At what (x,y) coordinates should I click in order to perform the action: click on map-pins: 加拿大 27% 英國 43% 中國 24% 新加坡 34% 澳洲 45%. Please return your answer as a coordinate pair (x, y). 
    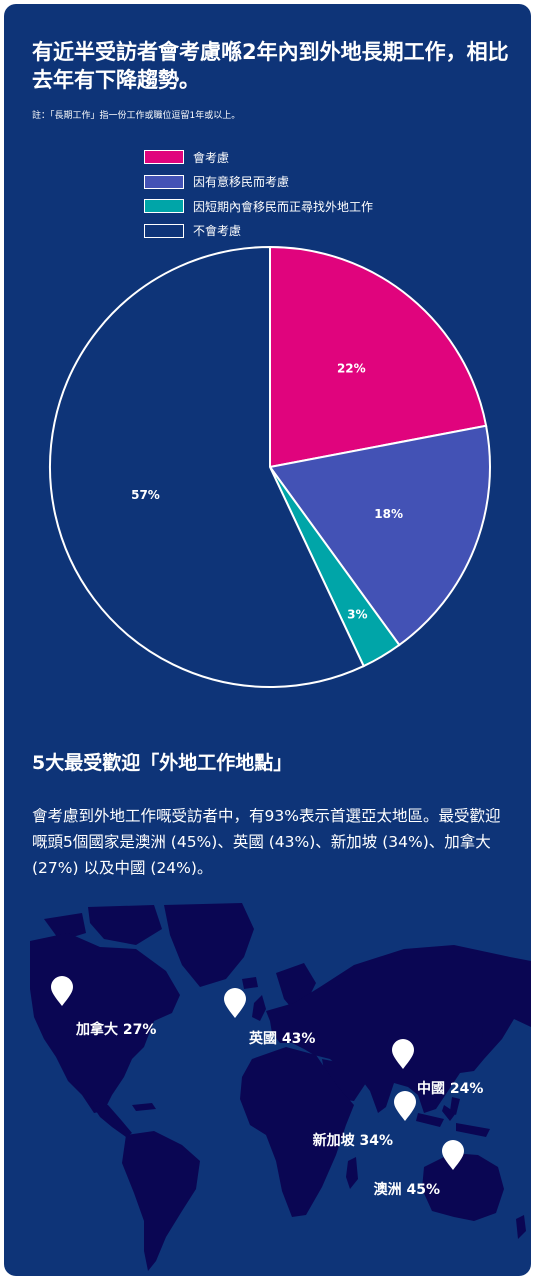
    Looking at the image, I should click on (267, 1087).